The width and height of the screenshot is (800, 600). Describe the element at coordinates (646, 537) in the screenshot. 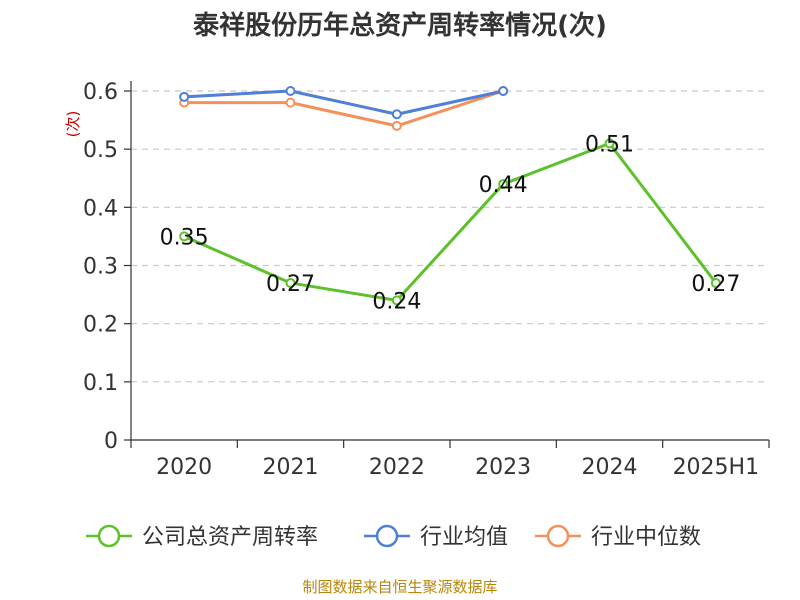

I see `legend-label: 行业中位数` at that location.